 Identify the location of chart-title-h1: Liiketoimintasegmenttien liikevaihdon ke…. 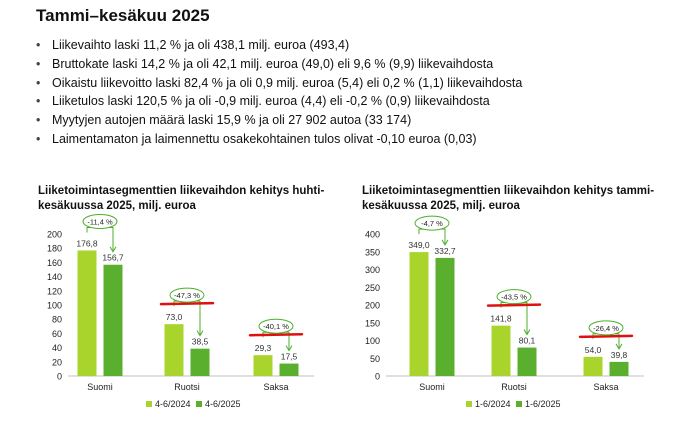
(508, 198).